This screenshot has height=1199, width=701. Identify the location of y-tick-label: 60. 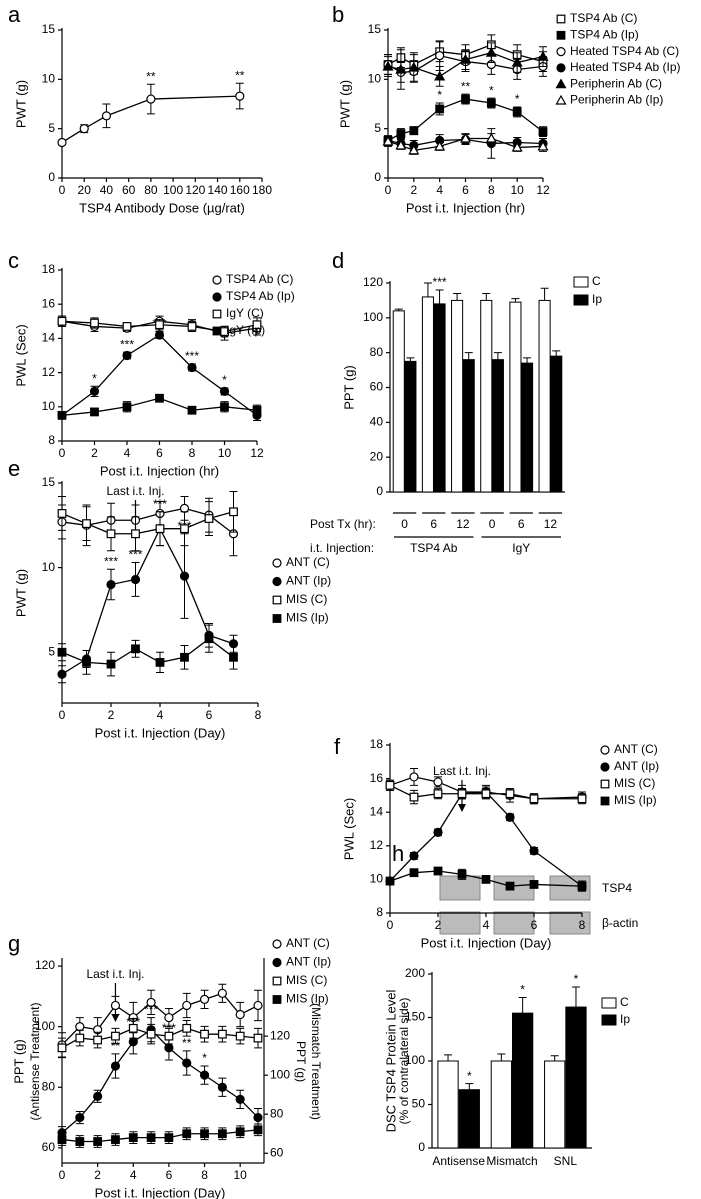
(49, 1147).